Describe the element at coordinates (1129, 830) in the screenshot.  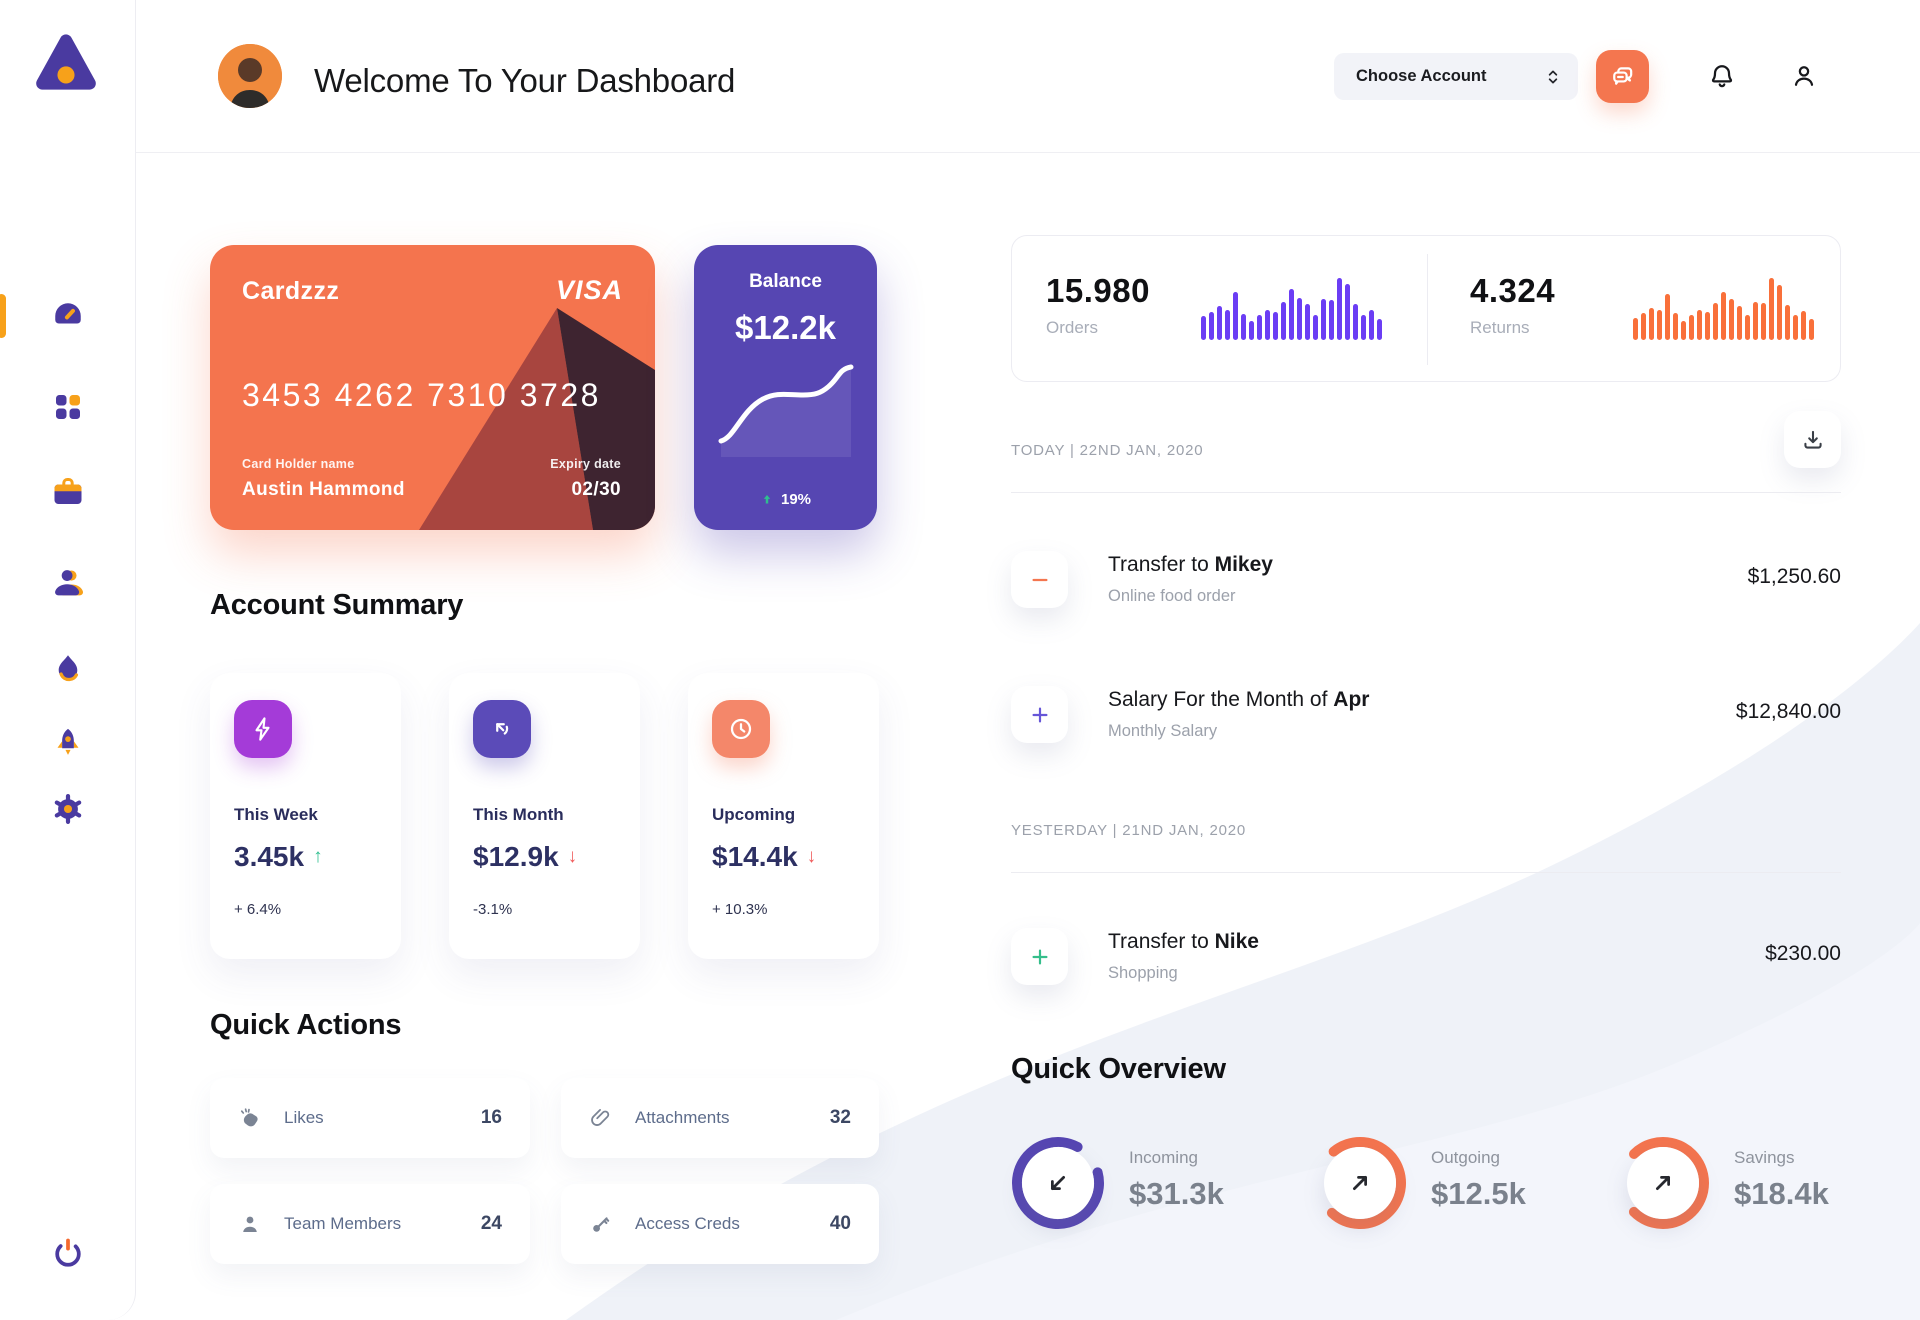
I see `yesterday-header: YESTERDAY | 21ND JAN, 2020` at that location.